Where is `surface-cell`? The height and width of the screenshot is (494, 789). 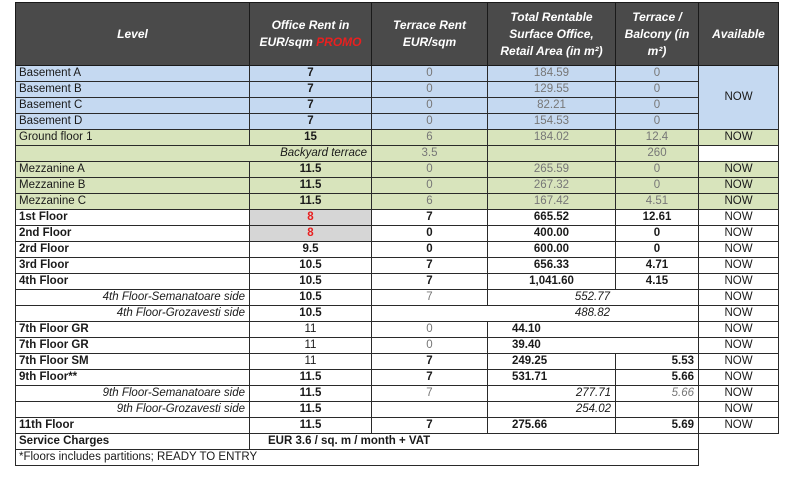 surface-cell is located at coordinates (551, 153).